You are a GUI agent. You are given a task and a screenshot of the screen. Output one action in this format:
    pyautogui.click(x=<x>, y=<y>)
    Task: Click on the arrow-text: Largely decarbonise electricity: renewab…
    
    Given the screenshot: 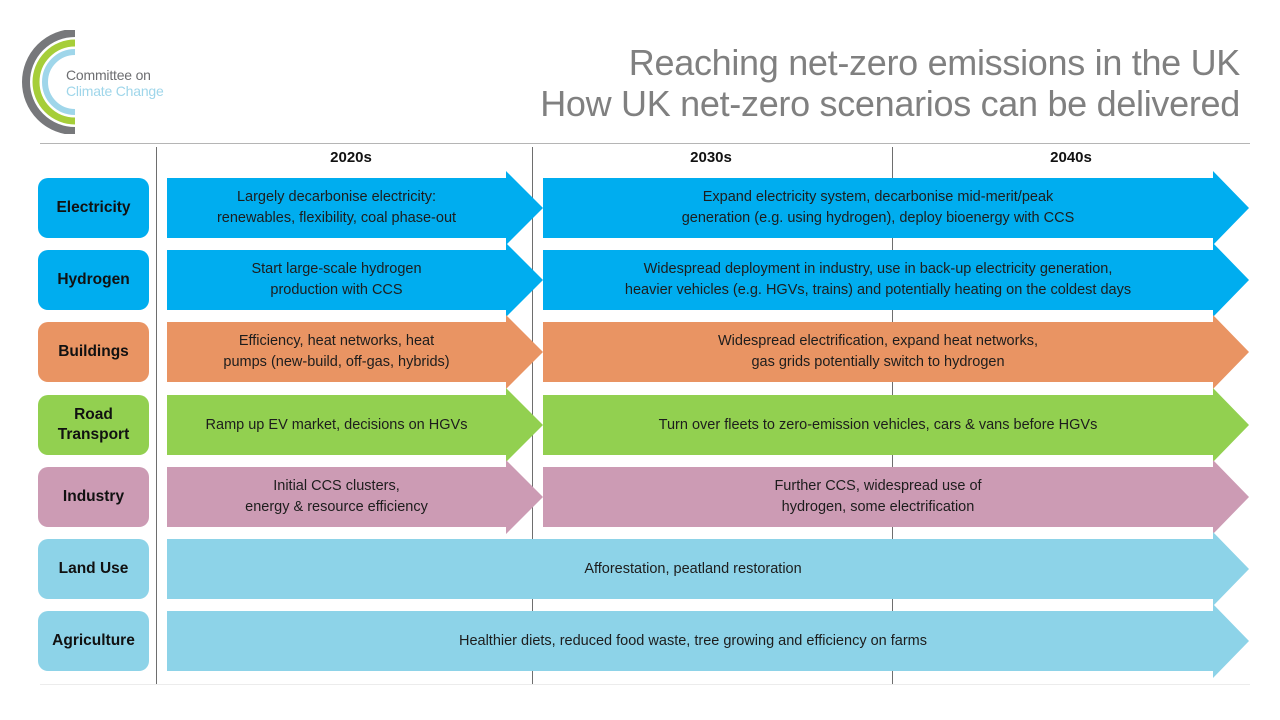 What is the action you would take?
    pyautogui.click(x=336, y=207)
    